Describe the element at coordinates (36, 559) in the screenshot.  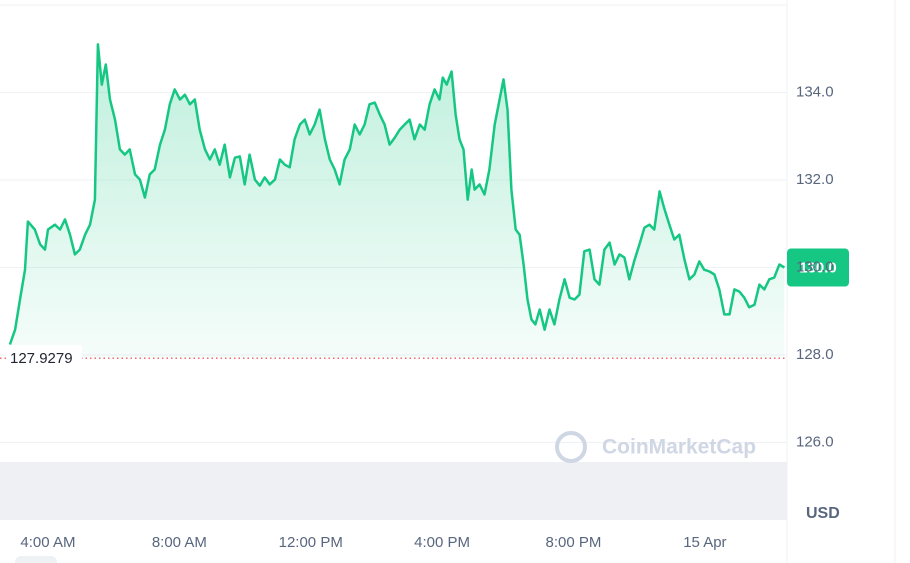
I see `pill` at that location.